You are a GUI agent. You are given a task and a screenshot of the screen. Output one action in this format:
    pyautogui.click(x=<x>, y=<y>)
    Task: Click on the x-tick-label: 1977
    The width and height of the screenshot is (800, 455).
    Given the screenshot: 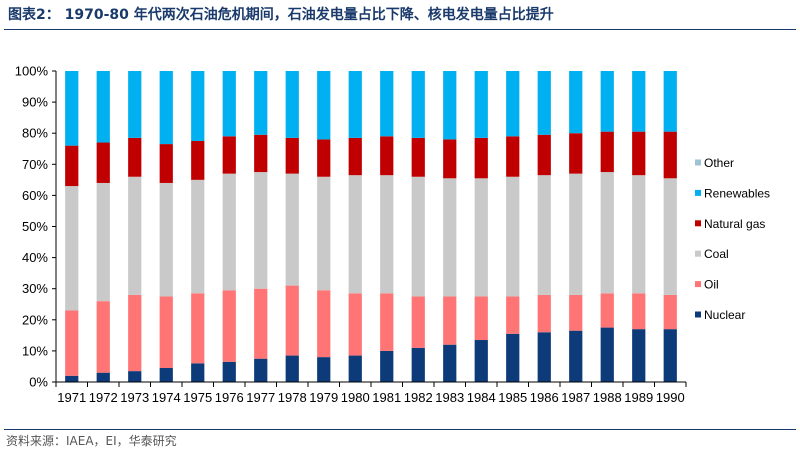 What is the action you would take?
    pyautogui.click(x=260, y=397)
    